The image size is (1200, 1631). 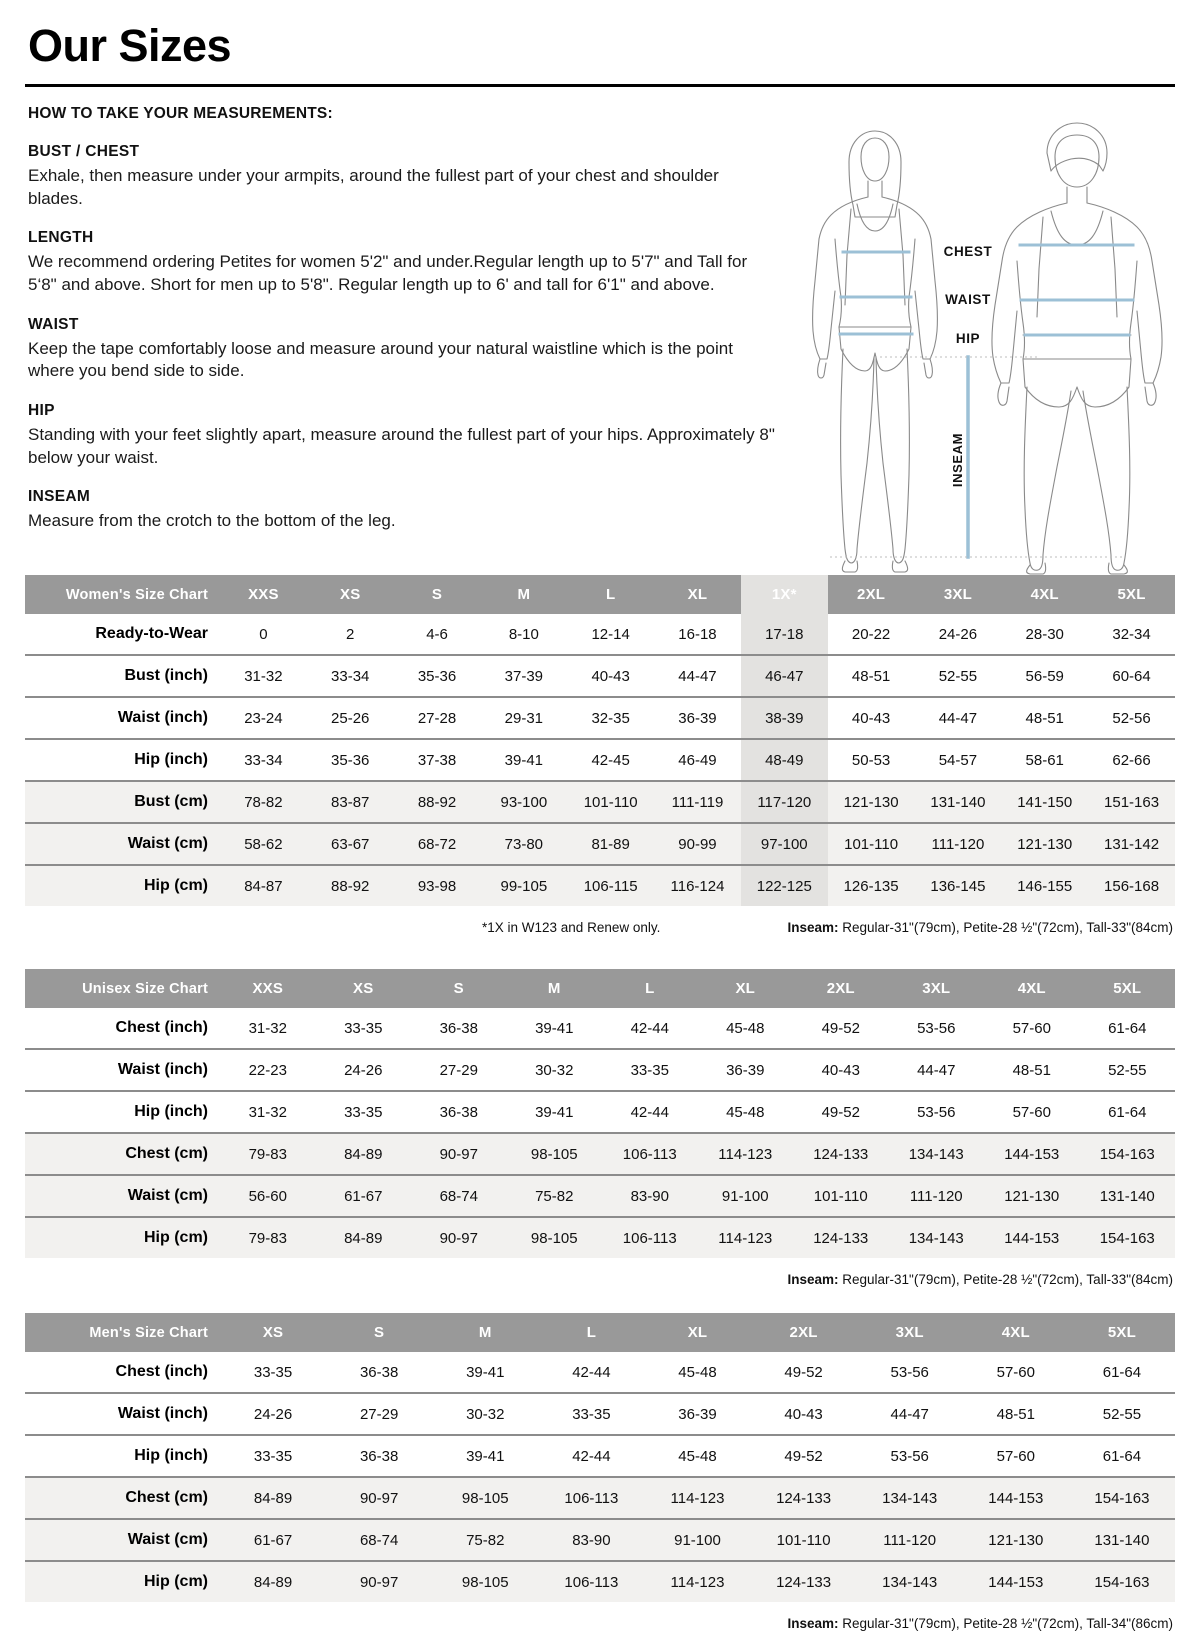 What do you see at coordinates (122, 802) in the screenshot?
I see `womens-row-label: Bust (cm)` at bounding box center [122, 802].